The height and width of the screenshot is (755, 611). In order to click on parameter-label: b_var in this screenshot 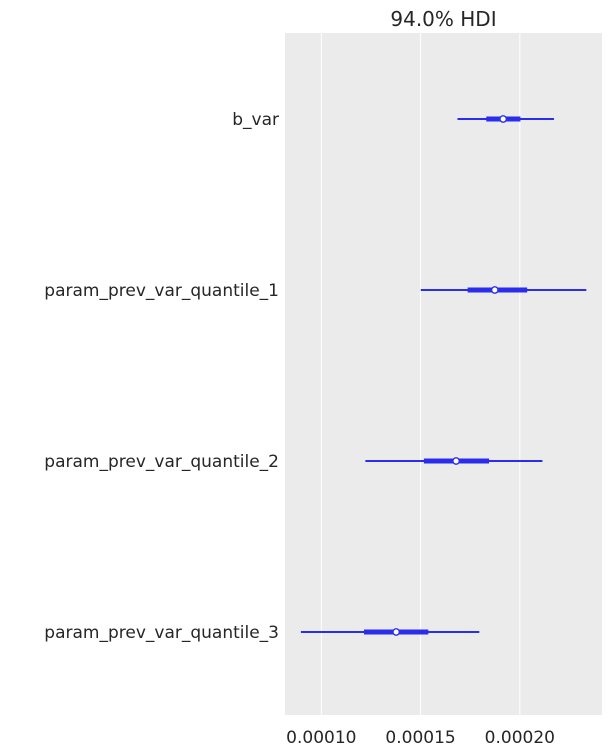, I will do `click(255, 120)`.